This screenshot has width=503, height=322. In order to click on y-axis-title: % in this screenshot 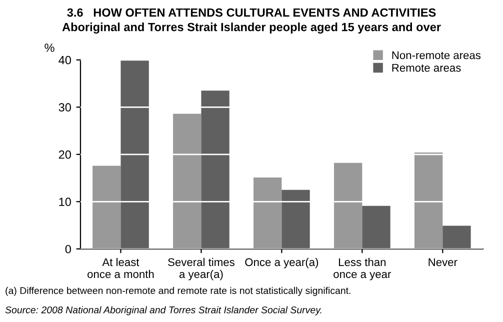, I will do `click(49, 48)`.